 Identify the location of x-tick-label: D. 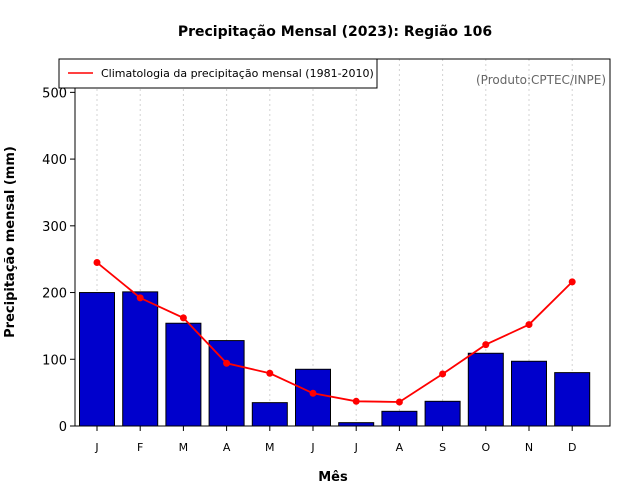
(572, 447).